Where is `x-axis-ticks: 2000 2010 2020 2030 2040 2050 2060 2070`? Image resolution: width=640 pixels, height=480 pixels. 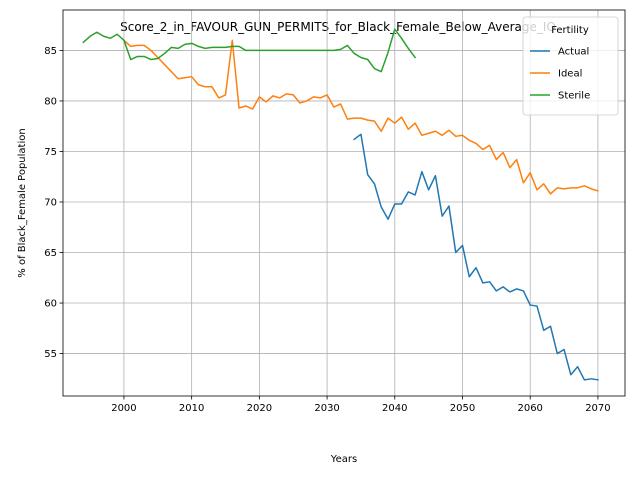 x-axis-ticks: 2000 2010 2020 2030 2040 2050 2060 2070 is located at coordinates (361, 405).